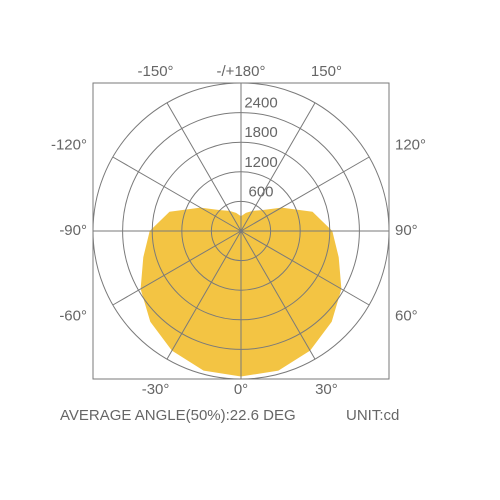  What do you see at coordinates (69, 145) in the screenshot?
I see `angle-tick-label: -120°` at bounding box center [69, 145].